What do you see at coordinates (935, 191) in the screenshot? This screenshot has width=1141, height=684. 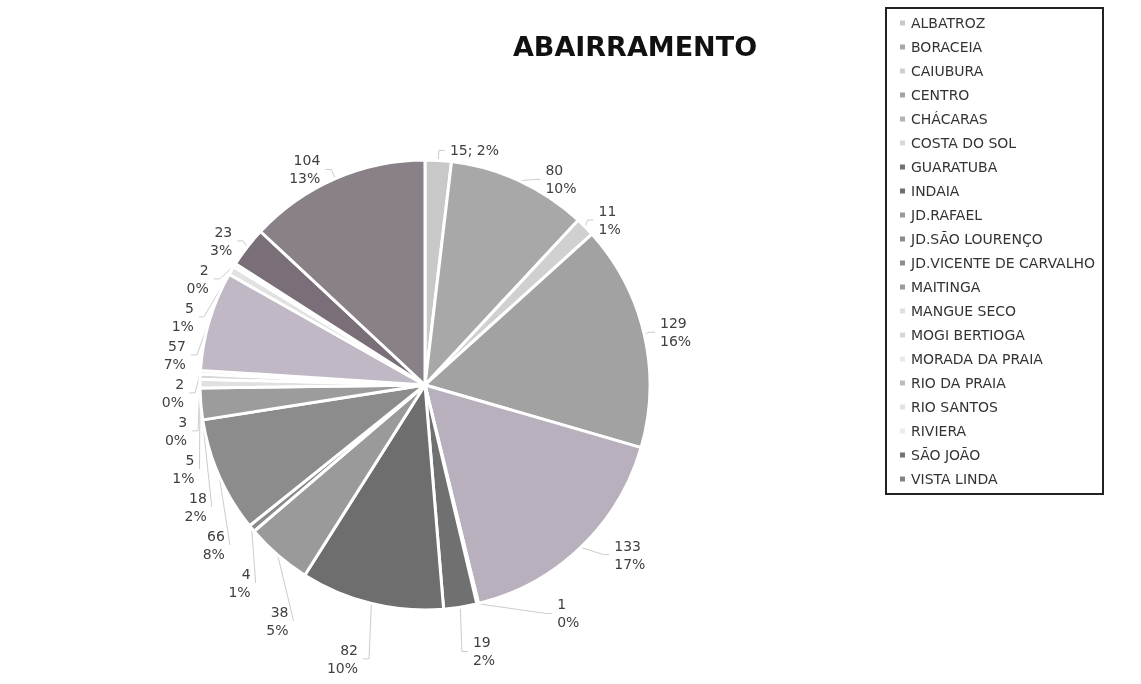 I see `legend-label: INDAIA` at bounding box center [935, 191].